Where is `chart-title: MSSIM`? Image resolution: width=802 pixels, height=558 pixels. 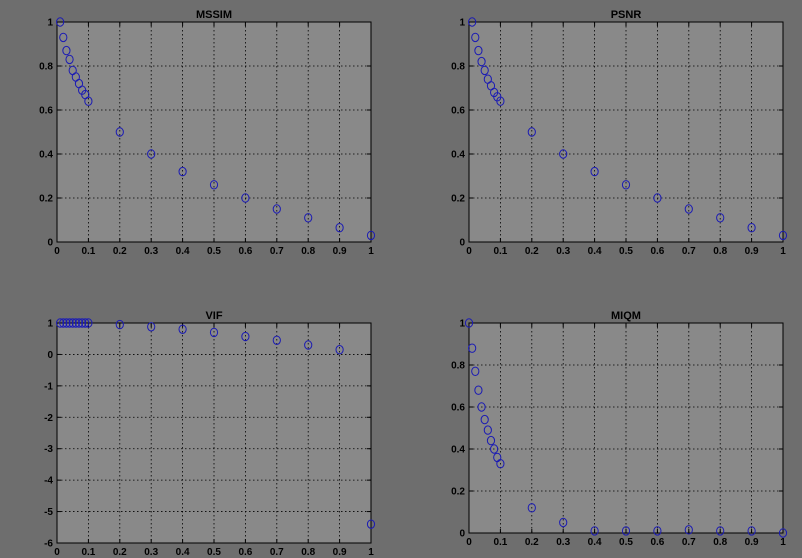
chart-title: MSSIM is located at coordinates (214, 15).